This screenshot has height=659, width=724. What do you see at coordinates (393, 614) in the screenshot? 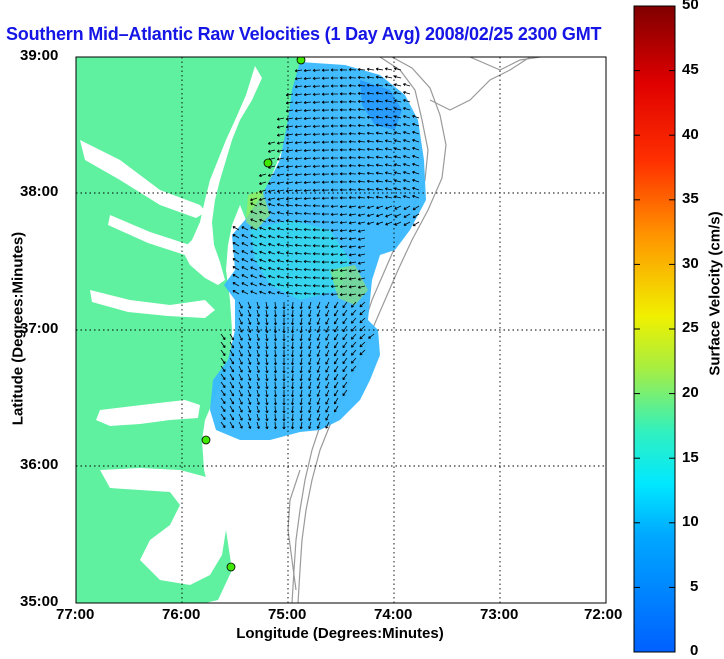
I see `lon-tick-label: 74:00` at bounding box center [393, 614].